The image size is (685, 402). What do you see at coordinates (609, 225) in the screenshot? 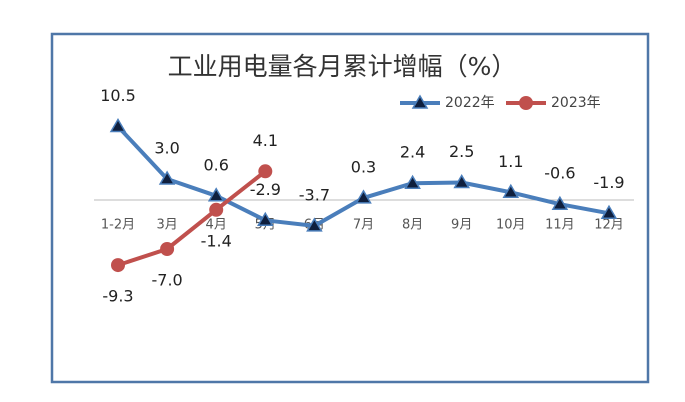
I see `x-tick-label: 12月` at bounding box center [609, 225].